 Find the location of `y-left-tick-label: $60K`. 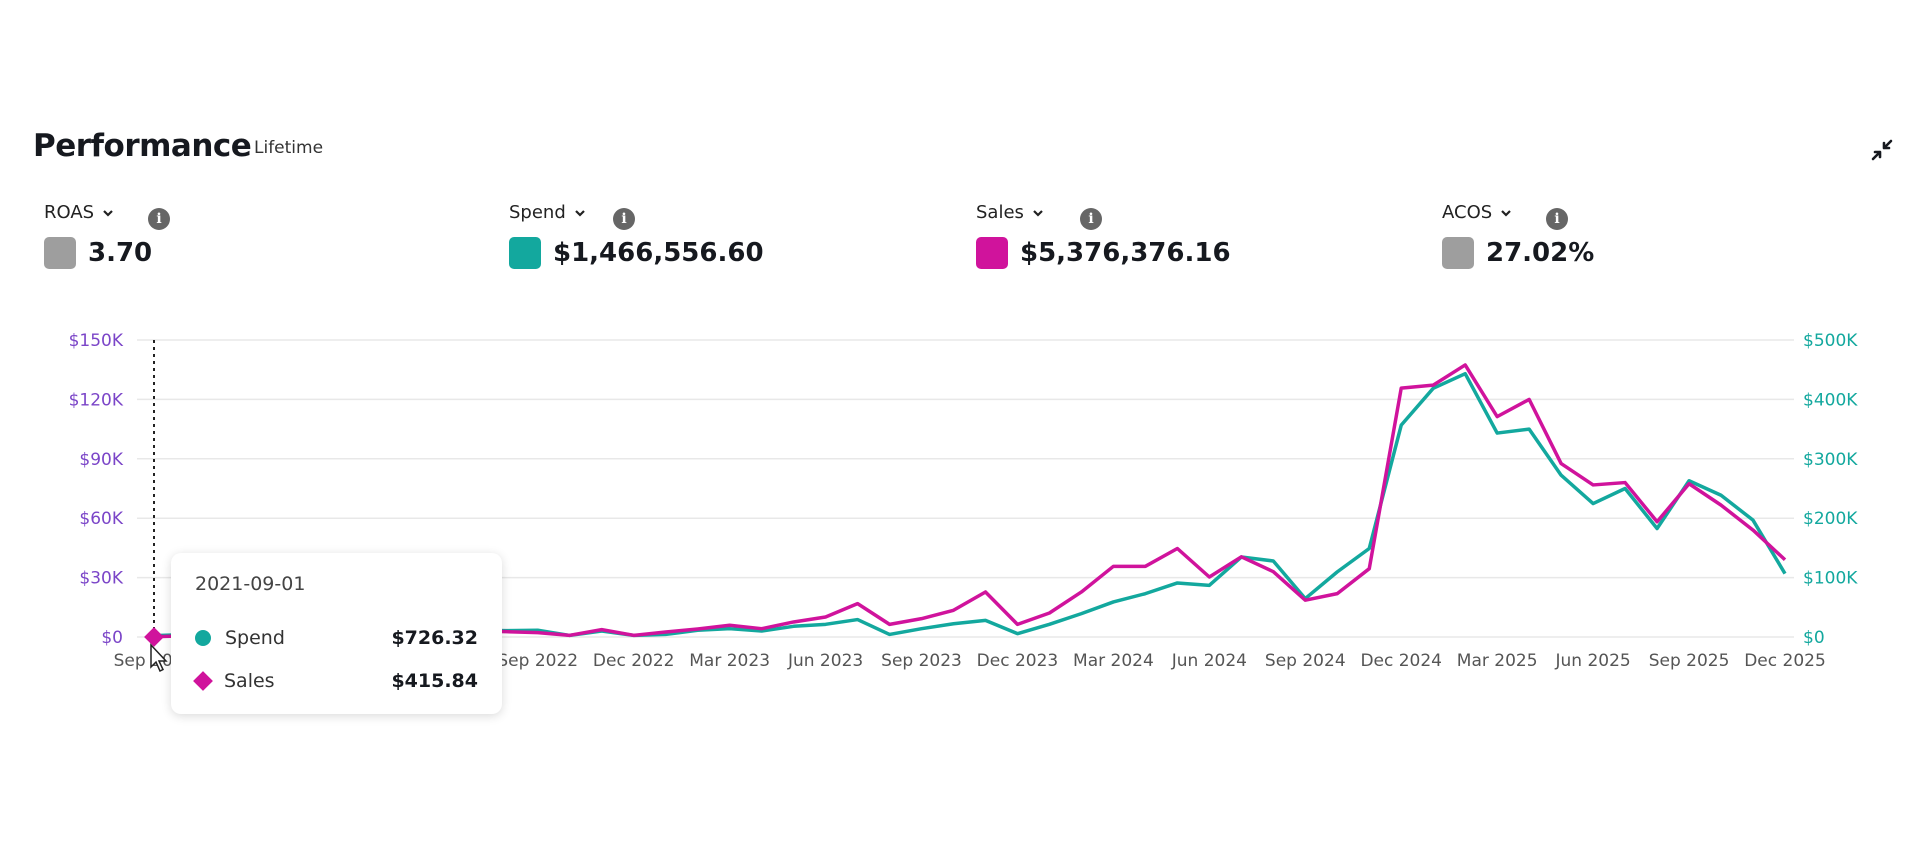

y-left-tick-label: $60K is located at coordinates (101, 519).